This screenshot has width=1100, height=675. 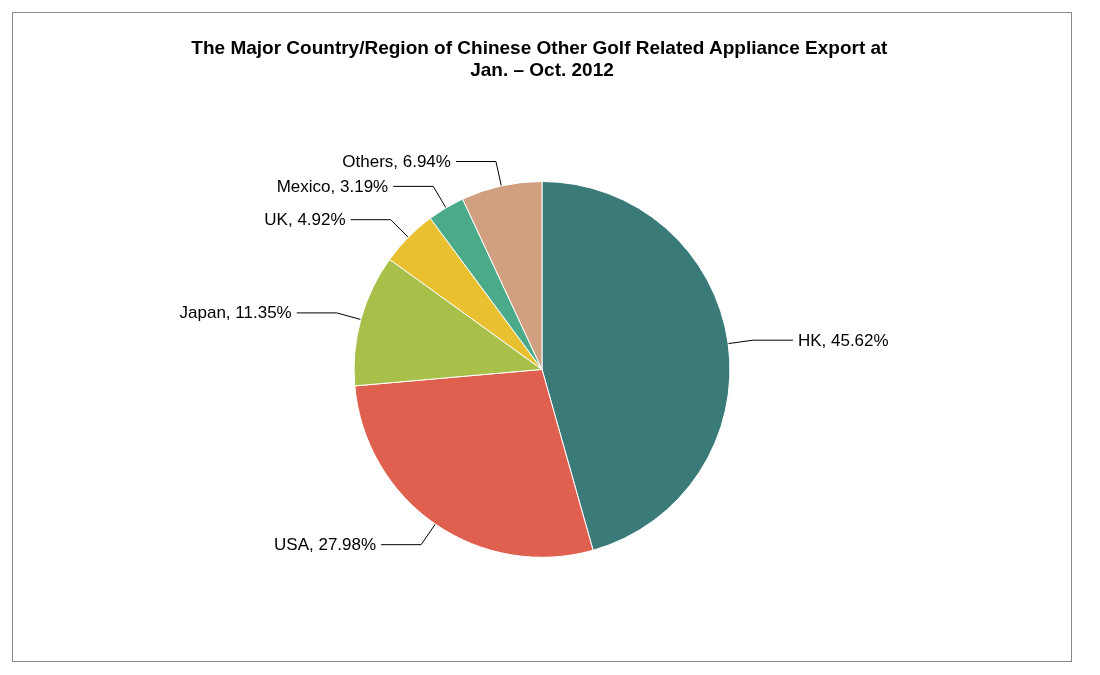 What do you see at coordinates (843, 340) in the screenshot?
I see `slice-label: HK, 45.62%` at bounding box center [843, 340].